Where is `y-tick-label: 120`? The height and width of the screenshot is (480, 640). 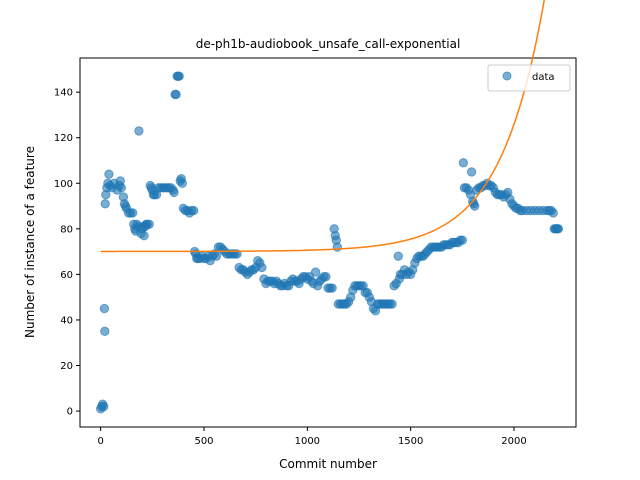
y-tick-label: 120 is located at coordinates (63, 138).